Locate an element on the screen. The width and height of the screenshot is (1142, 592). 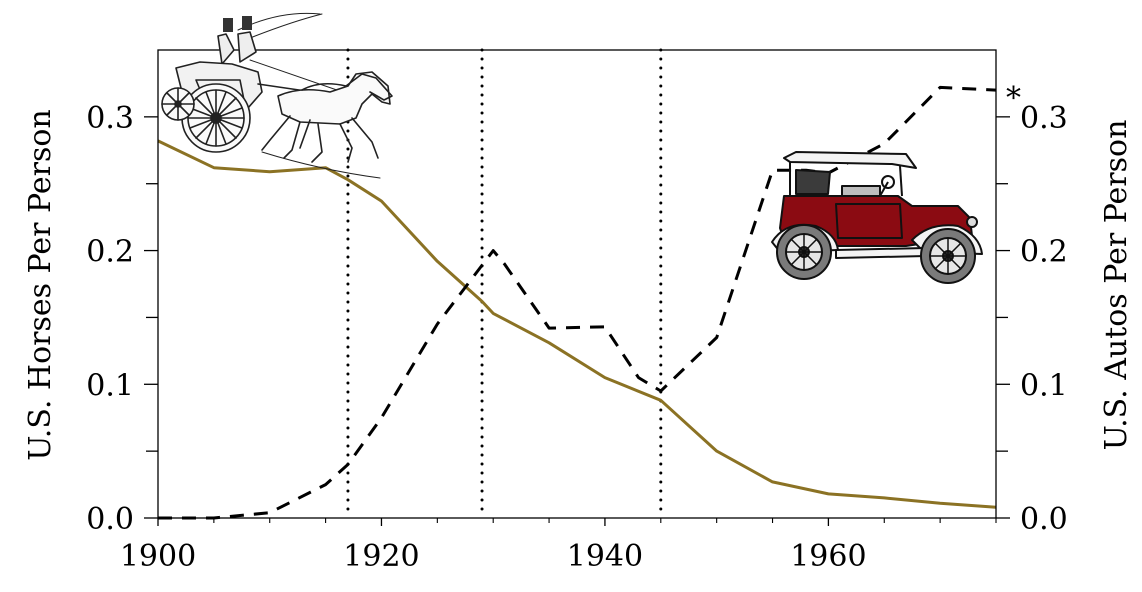
y-left-tick-label: 0.2 is located at coordinates (110, 252).